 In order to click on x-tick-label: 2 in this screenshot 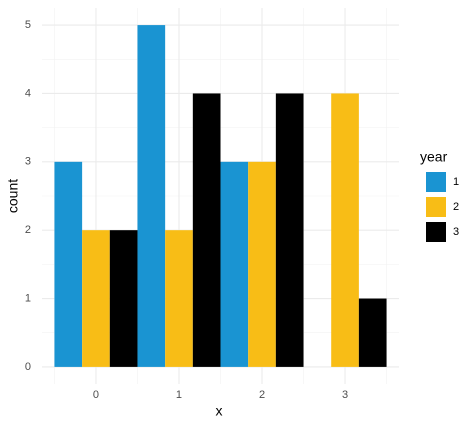, I will do `click(262, 395)`.